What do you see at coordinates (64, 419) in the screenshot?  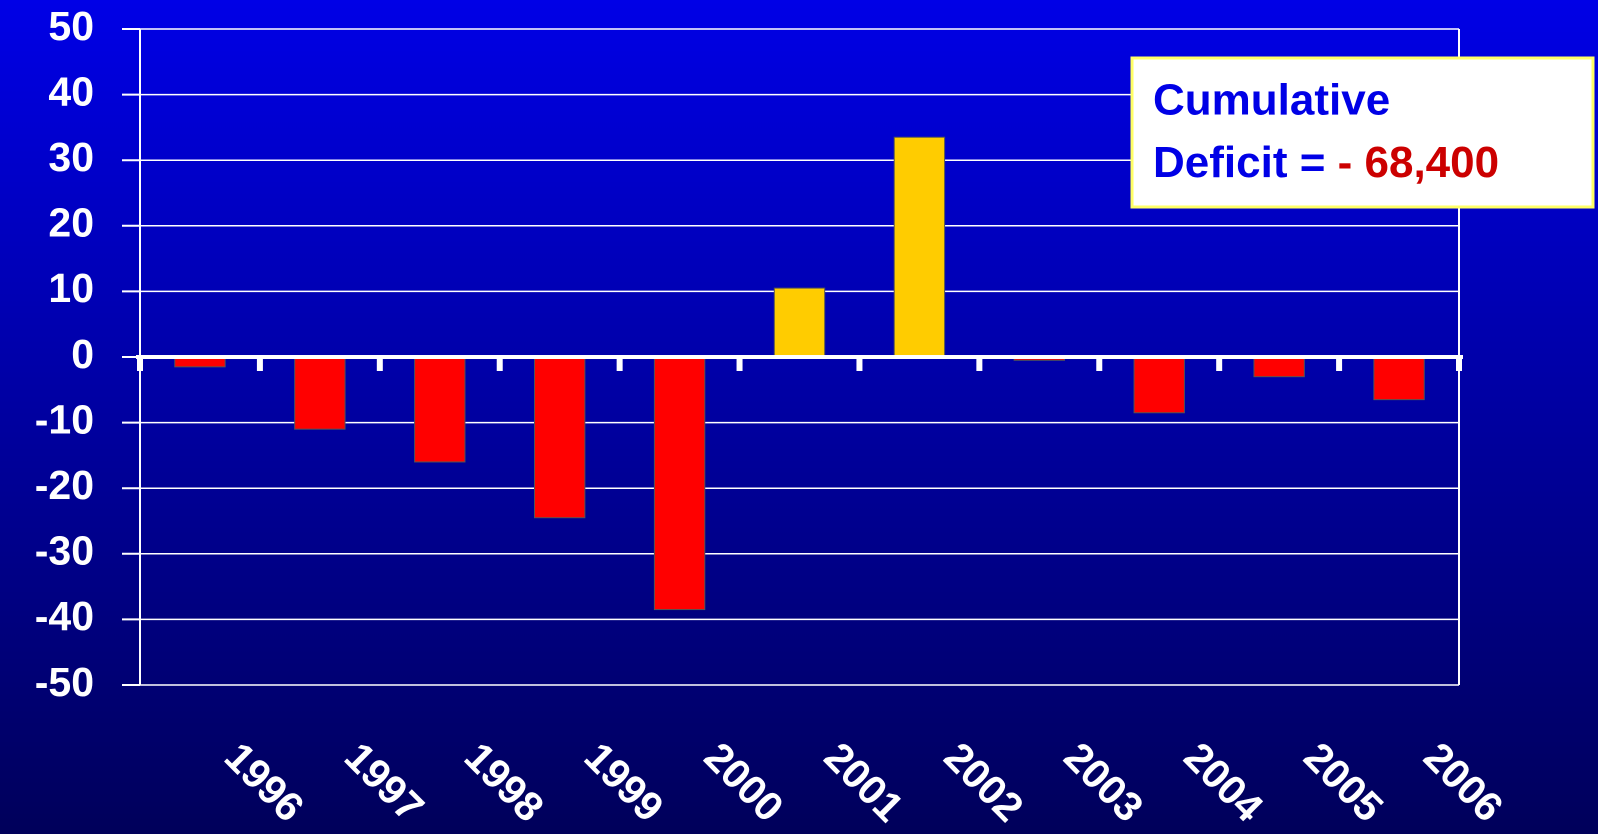 I see `y-tick-label: -10` at bounding box center [64, 419].